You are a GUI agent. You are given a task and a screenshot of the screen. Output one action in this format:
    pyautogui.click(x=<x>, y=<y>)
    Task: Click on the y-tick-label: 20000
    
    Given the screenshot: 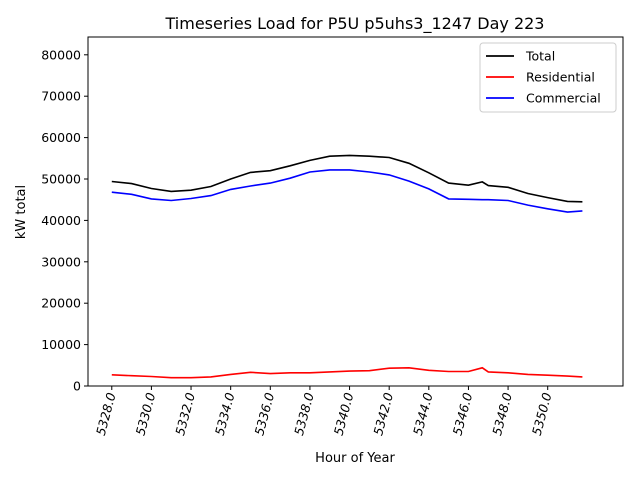 What is the action you would take?
    pyautogui.click(x=61, y=303)
    